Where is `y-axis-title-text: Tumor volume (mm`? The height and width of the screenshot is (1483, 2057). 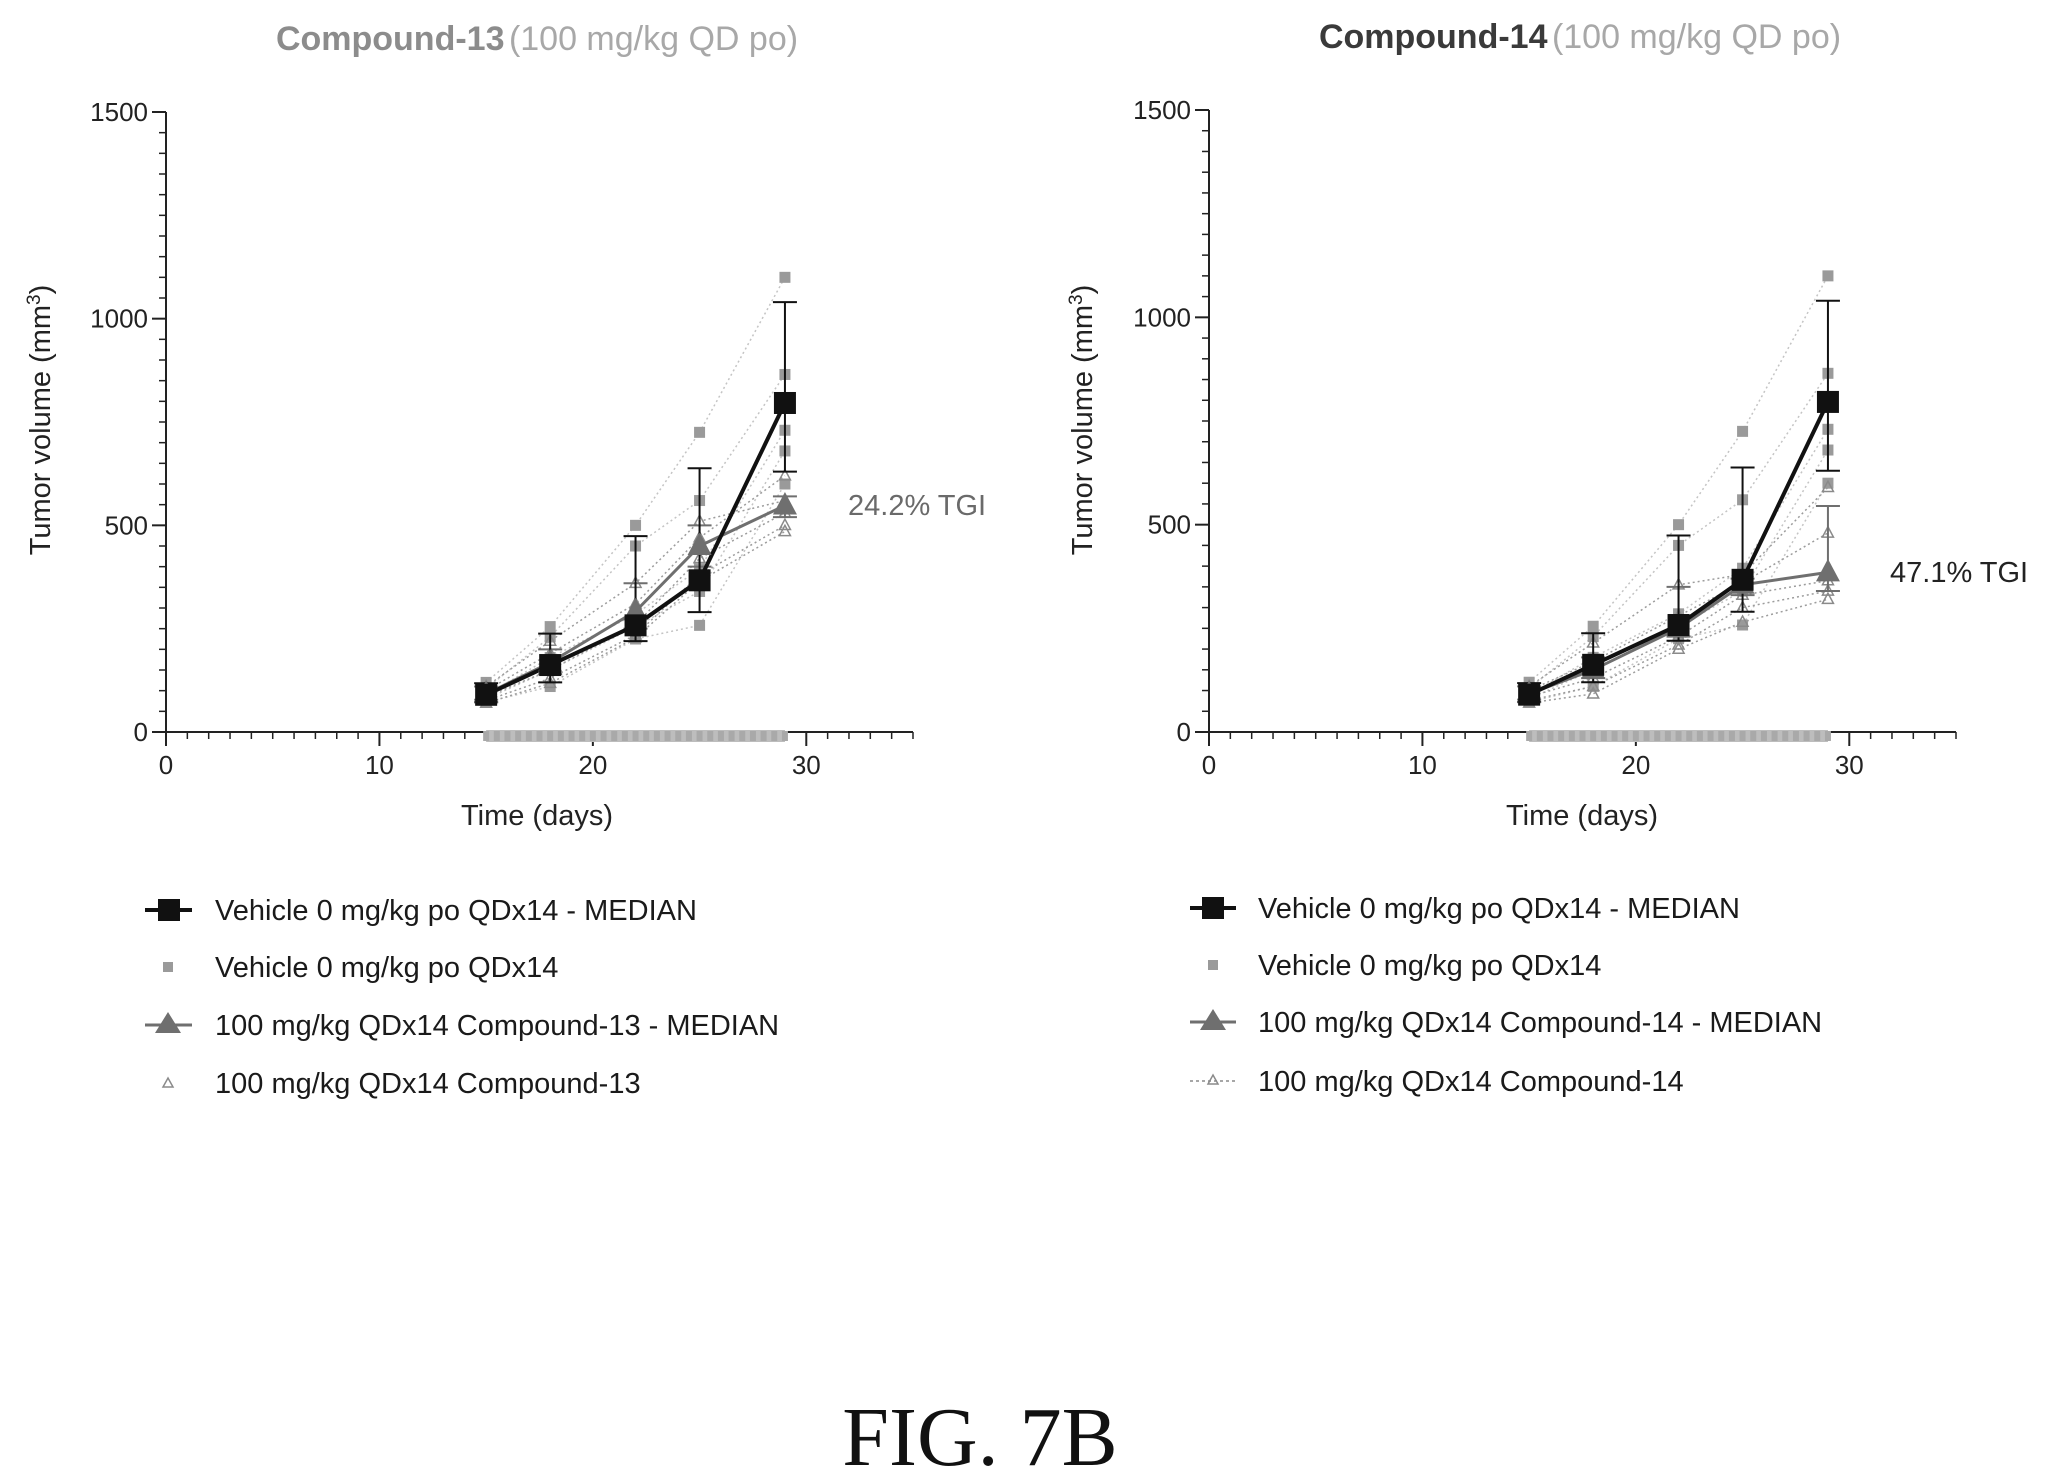 y-axis-title-text: Tumor volume (mm is located at coordinates (41, 430).